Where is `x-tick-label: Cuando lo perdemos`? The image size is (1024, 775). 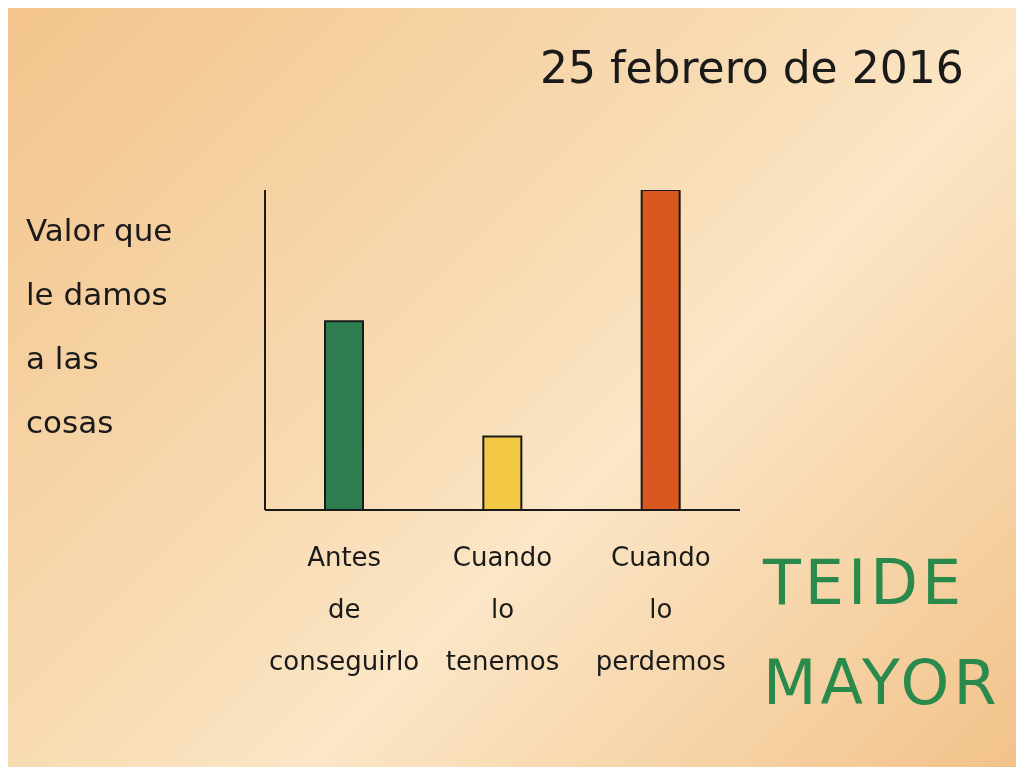 x-tick-label: Cuando lo perdemos is located at coordinates (660, 609).